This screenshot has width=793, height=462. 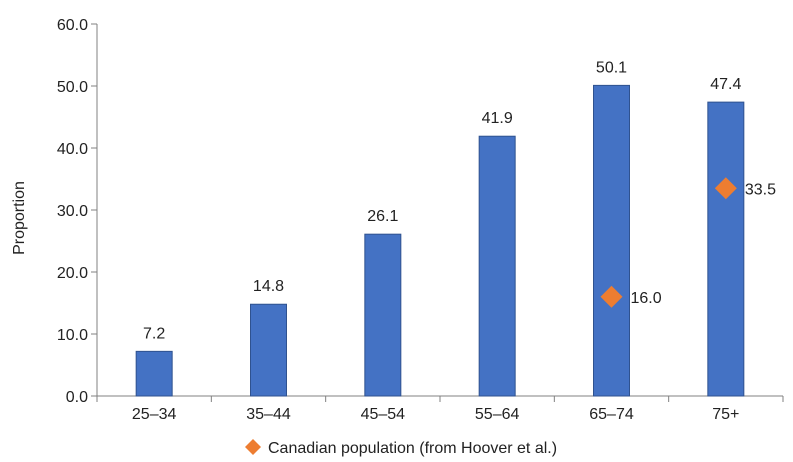 I want to click on y-axis-title: Proportion, so click(x=19, y=218).